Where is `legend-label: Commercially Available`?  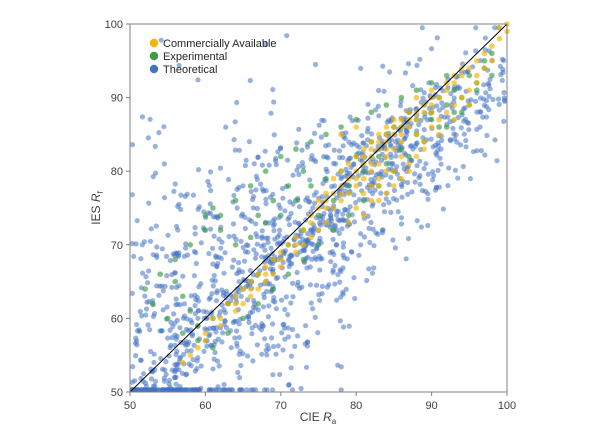 legend-label: Commercially Available is located at coordinates (220, 44).